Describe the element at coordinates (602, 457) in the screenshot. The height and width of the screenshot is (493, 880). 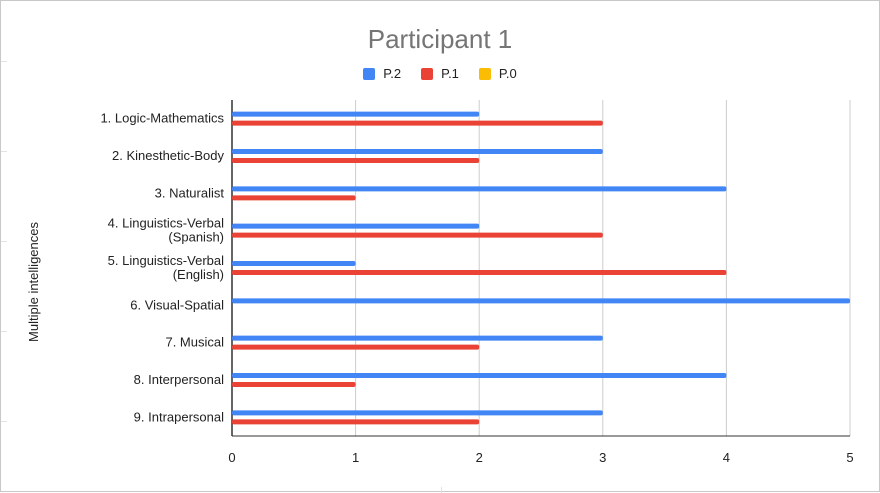
I see `x-tick-label: 3` at that location.